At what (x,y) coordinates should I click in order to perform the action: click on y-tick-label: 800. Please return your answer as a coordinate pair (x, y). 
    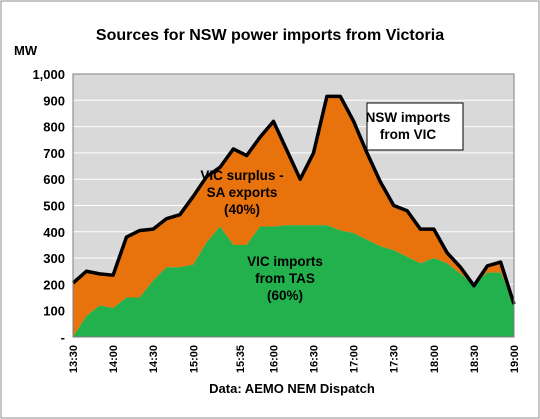
    Looking at the image, I should click on (54, 127).